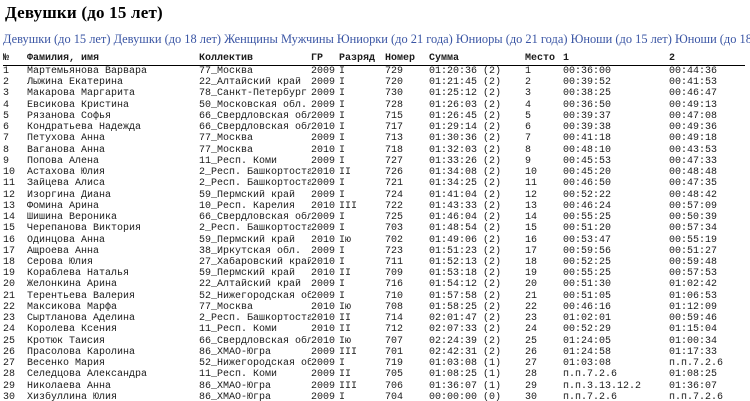 Image resolution: width=750 pixels, height=401 pixels. Describe the element at coordinates (307, 39) in the screenshot. I see `nav-link-3: Мужчины` at that location.